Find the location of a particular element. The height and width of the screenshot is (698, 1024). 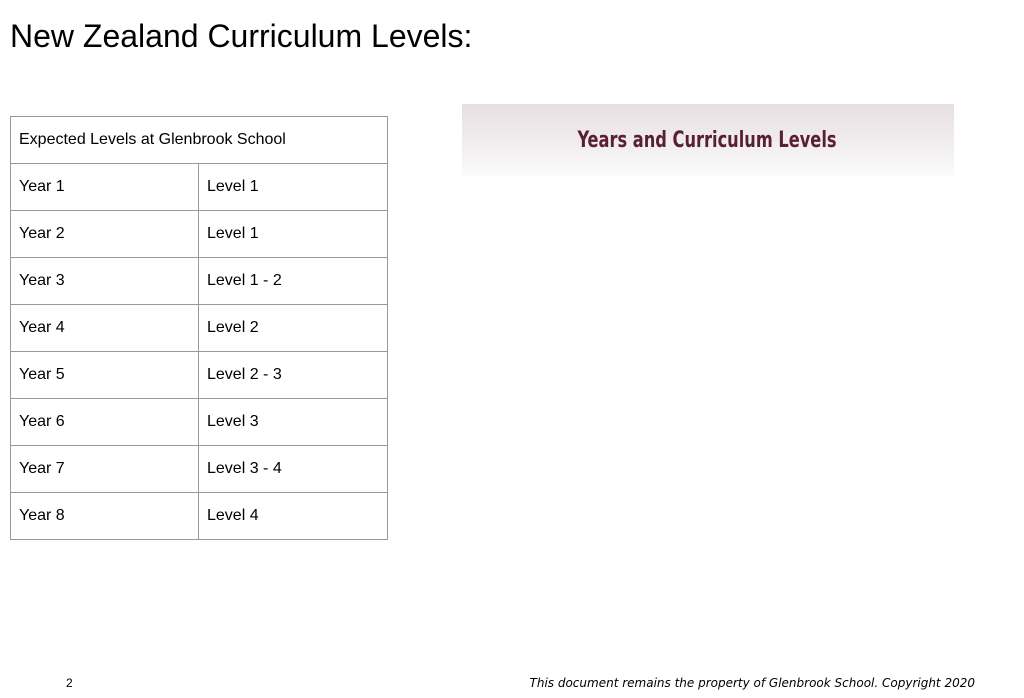

year-cell: Year 7 is located at coordinates (104, 469).